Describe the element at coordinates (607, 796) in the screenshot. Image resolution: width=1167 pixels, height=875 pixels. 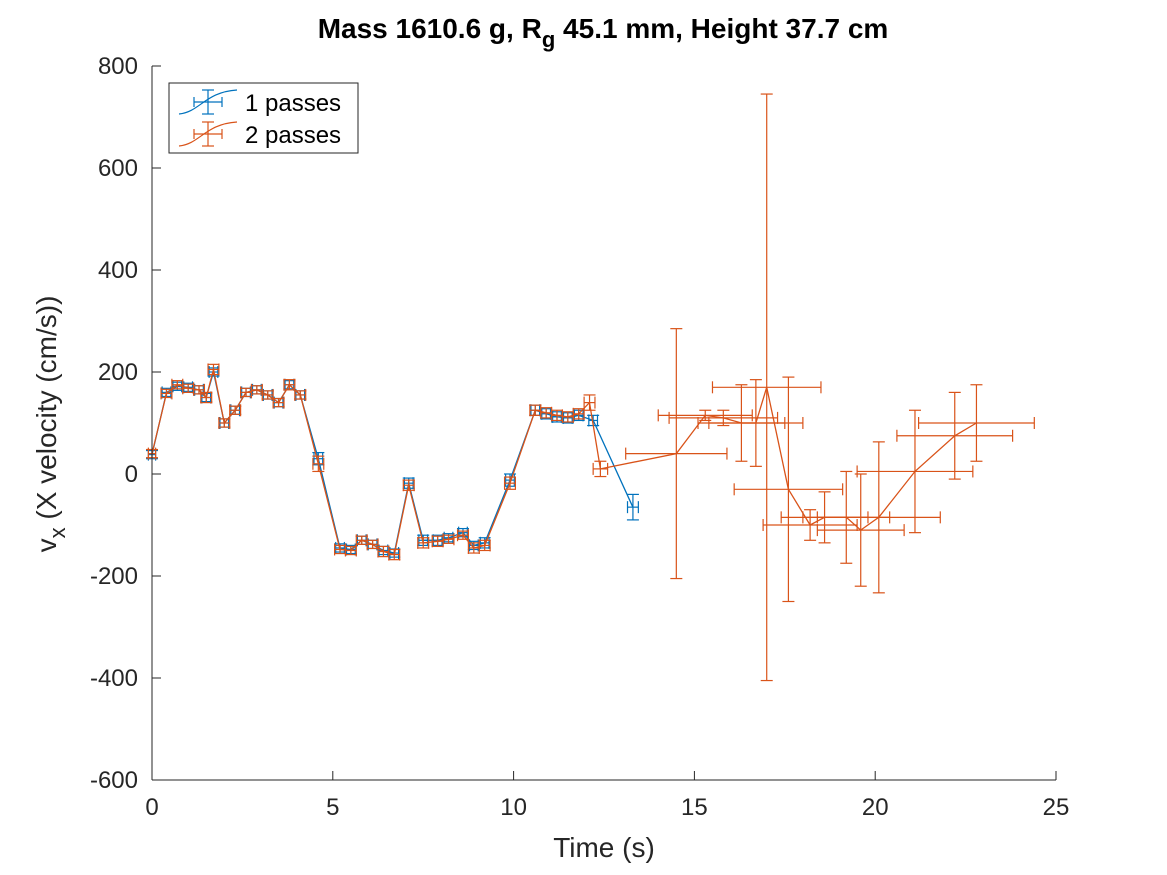
I see `x-axis: 0 5 10 15 20 25` at that location.